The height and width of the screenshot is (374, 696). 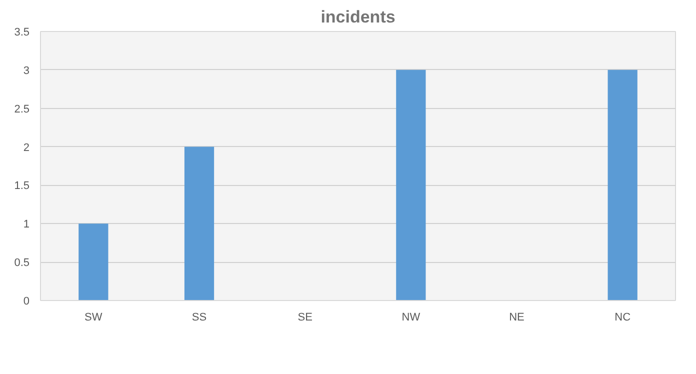 What do you see at coordinates (26, 224) in the screenshot?
I see `y-tick-label: 1` at bounding box center [26, 224].